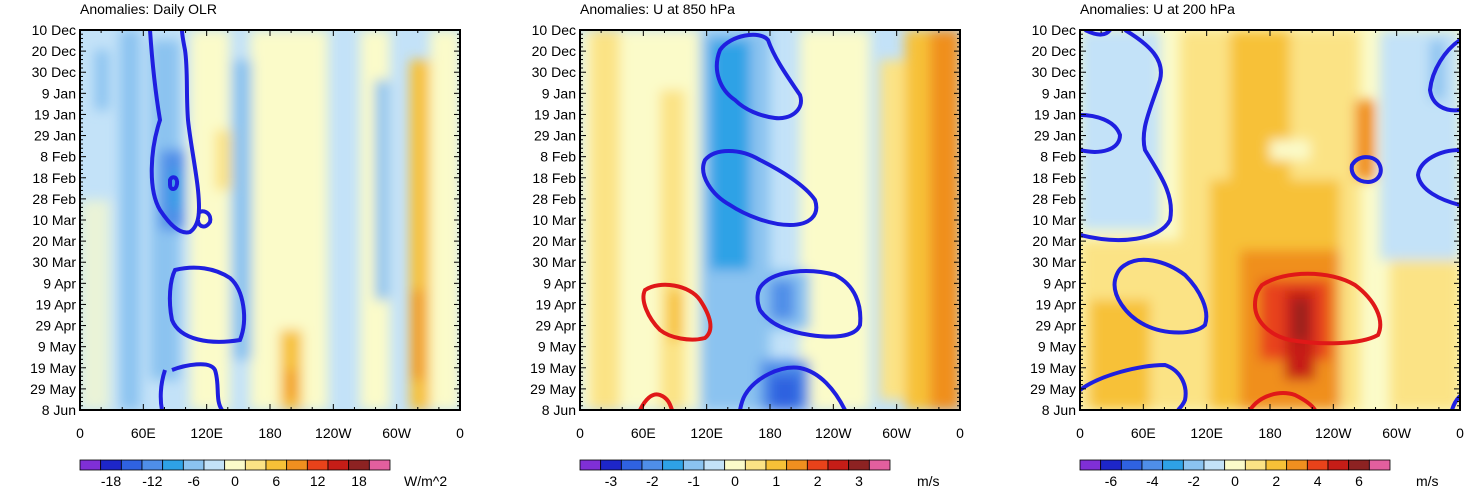 Image resolution: width=1473 pixels, height=495 pixels. What do you see at coordinates (770, 433) in the screenshot?
I see `x-tick-label: 180` at bounding box center [770, 433].